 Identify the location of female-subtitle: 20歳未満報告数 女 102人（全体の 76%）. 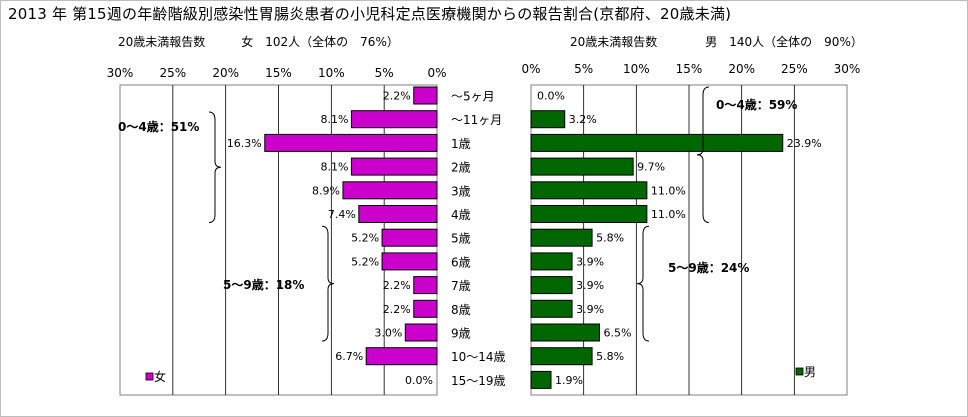
(258, 42).